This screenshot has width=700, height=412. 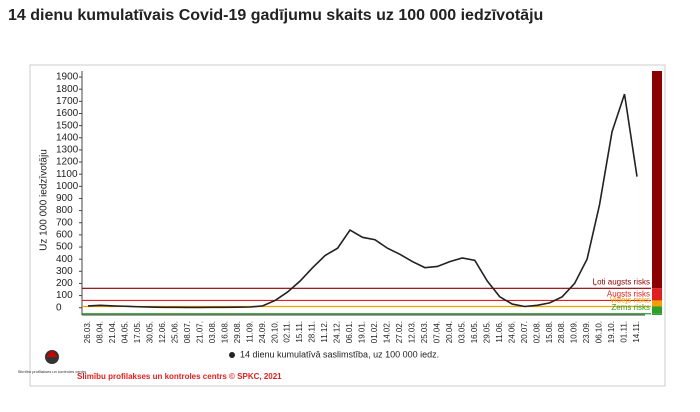 I want to click on x-tick-label: 28.11., so click(x=312, y=332).